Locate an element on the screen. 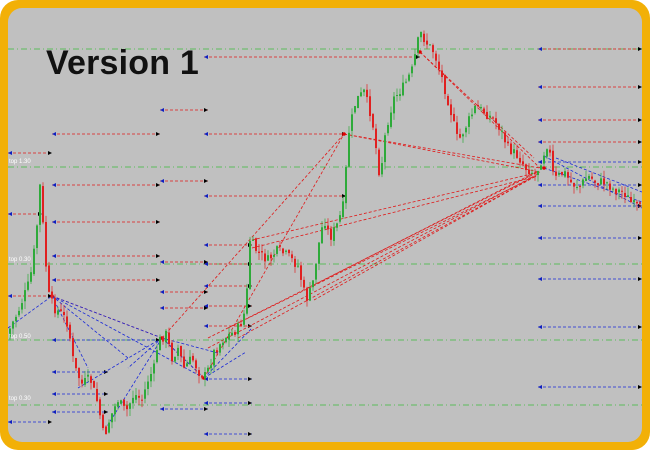 This screenshot has width=650, height=450. level-label: top 0.50 is located at coordinates (20, 337).